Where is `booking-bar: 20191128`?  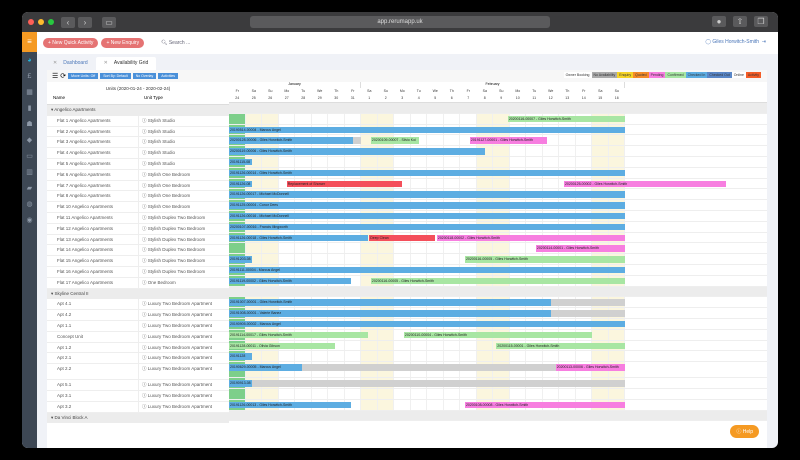 booking-bar: 20191128 is located at coordinates (241, 356).